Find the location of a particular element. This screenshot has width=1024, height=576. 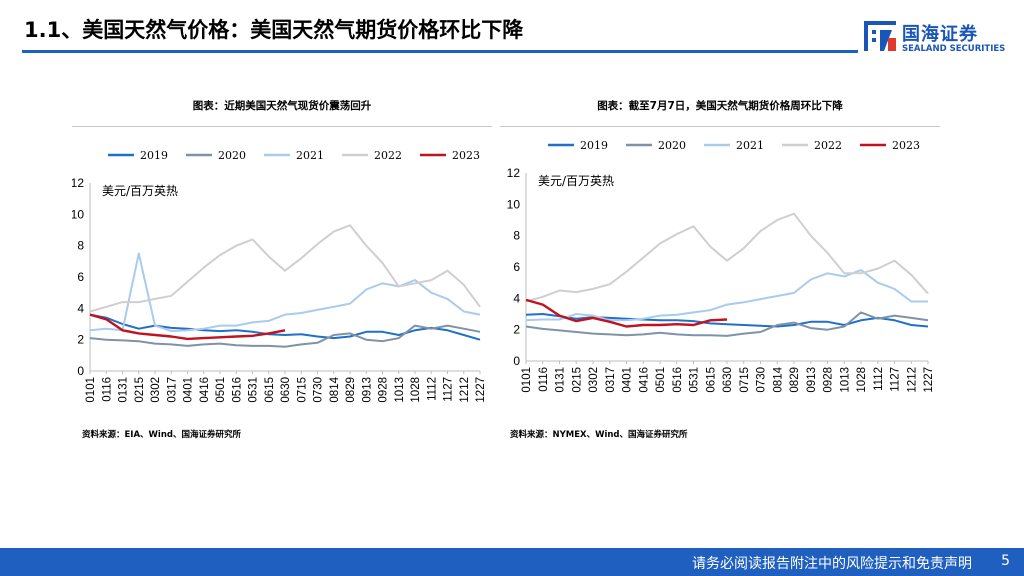

slide-title: 1.1、美国天然气价格：美国天然气期货价格环比下降 is located at coordinates (274, 30).